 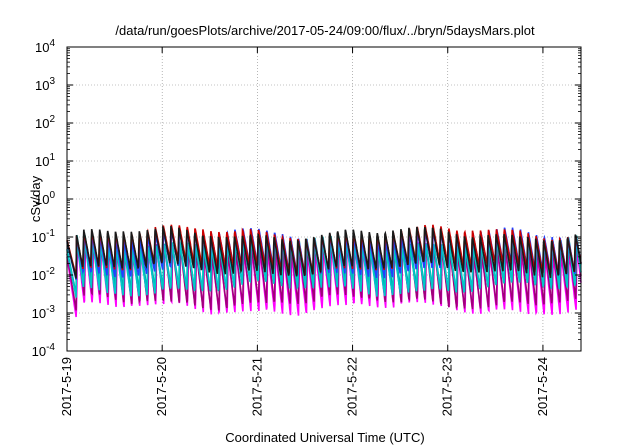 What do you see at coordinates (256, 386) in the screenshot?
I see `x-tick-label: 2017-5-21` at bounding box center [256, 386].